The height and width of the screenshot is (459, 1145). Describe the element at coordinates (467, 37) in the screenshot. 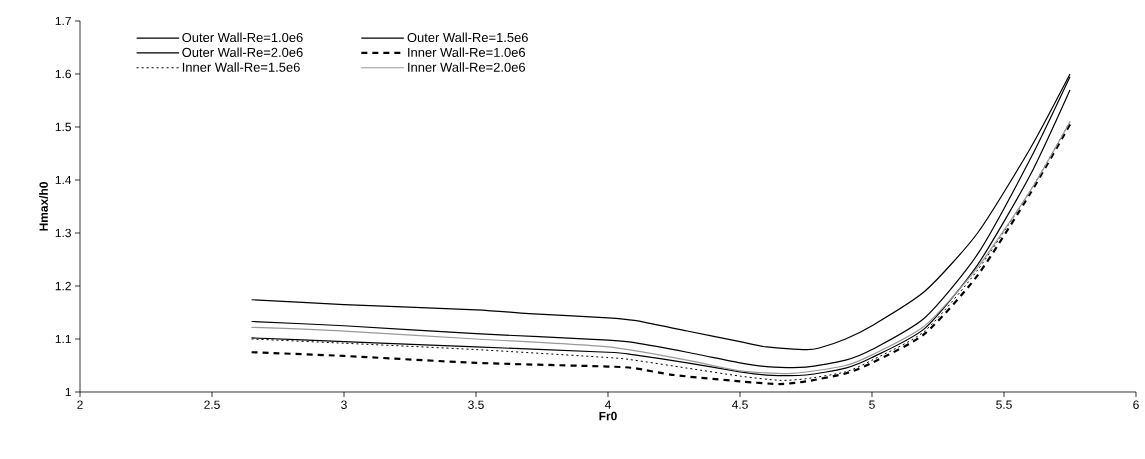

I see `legend-label: Outer Wall-Re=1.5e6` at that location.